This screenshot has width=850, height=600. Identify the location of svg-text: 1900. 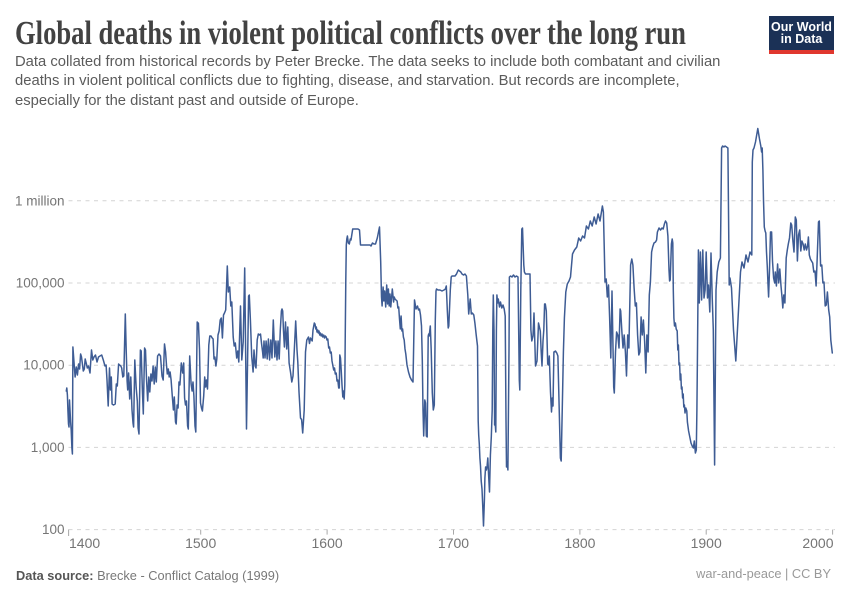
(706, 543).